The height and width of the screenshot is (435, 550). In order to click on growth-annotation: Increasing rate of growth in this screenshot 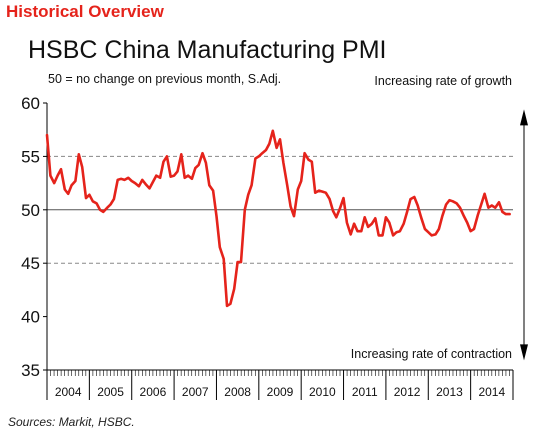, I will do `click(443, 81)`.